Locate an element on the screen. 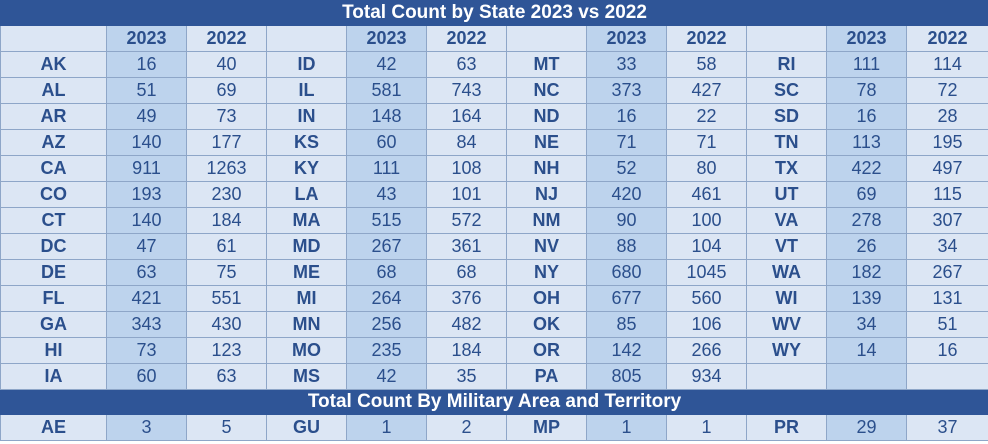  count-2023: 14 is located at coordinates (866, 350).